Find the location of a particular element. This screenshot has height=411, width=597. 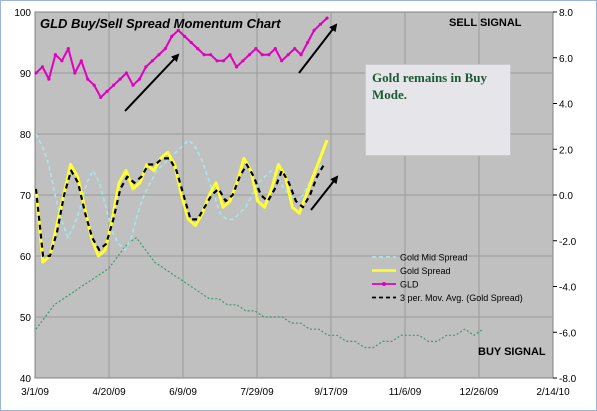

y-right-tick-label: 6.0 is located at coordinates (566, 59).